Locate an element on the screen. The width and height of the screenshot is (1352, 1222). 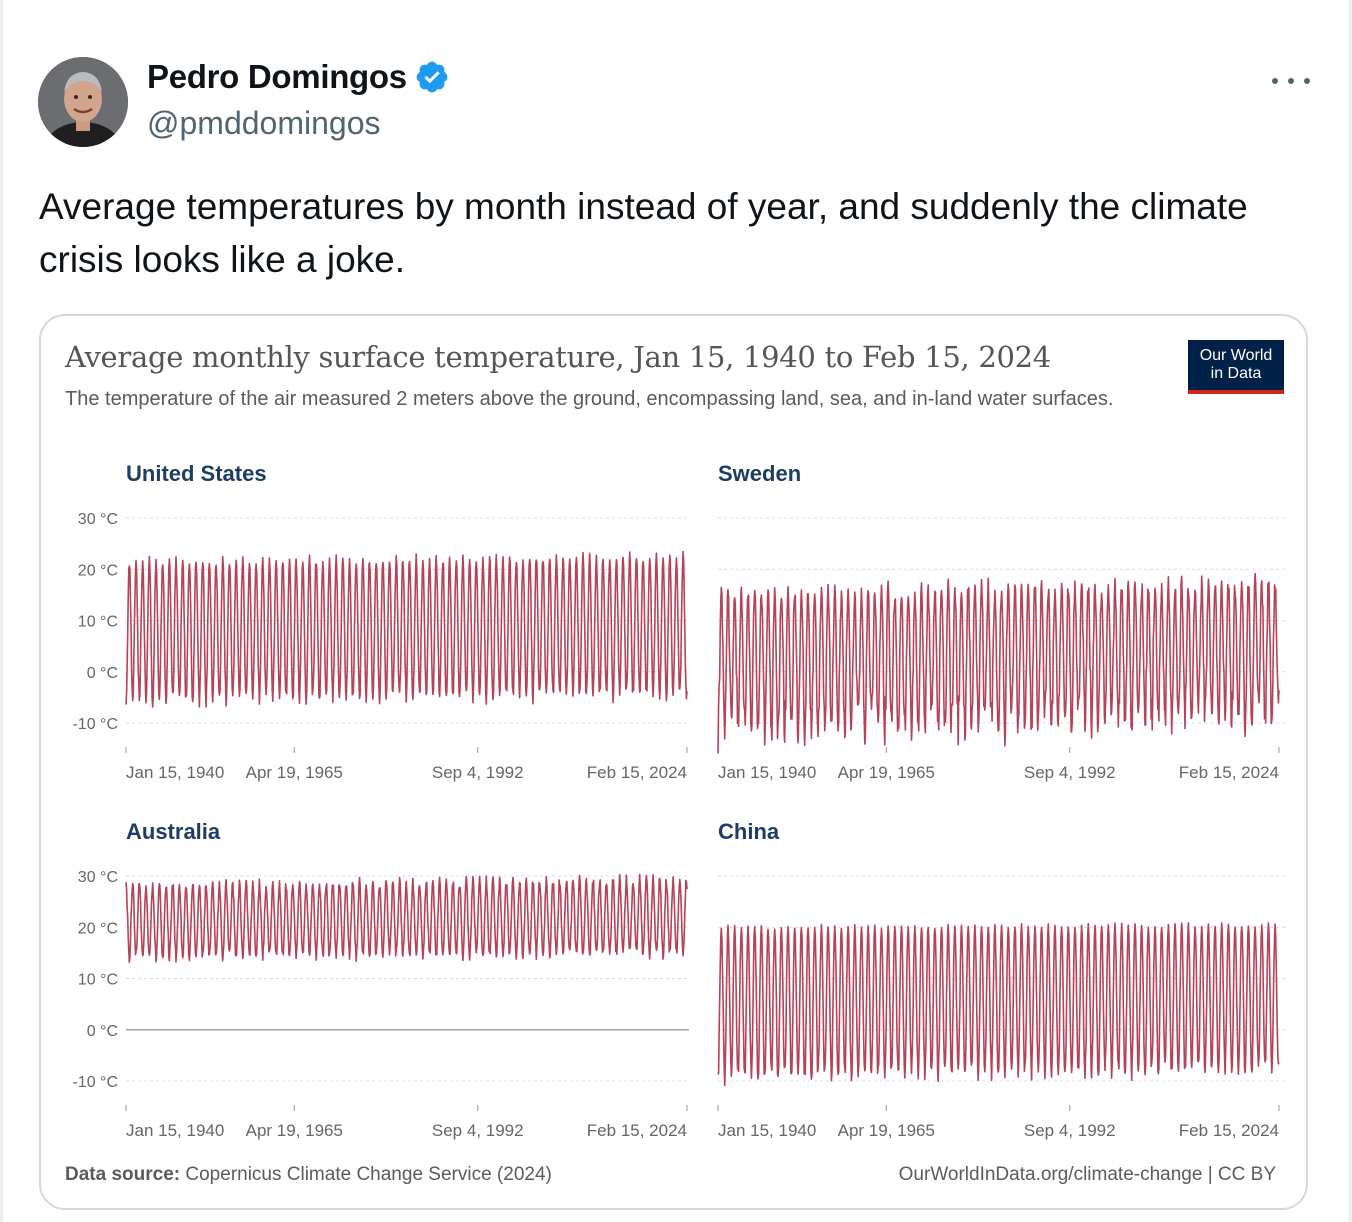
panel-title: China is located at coordinates (749, 831).